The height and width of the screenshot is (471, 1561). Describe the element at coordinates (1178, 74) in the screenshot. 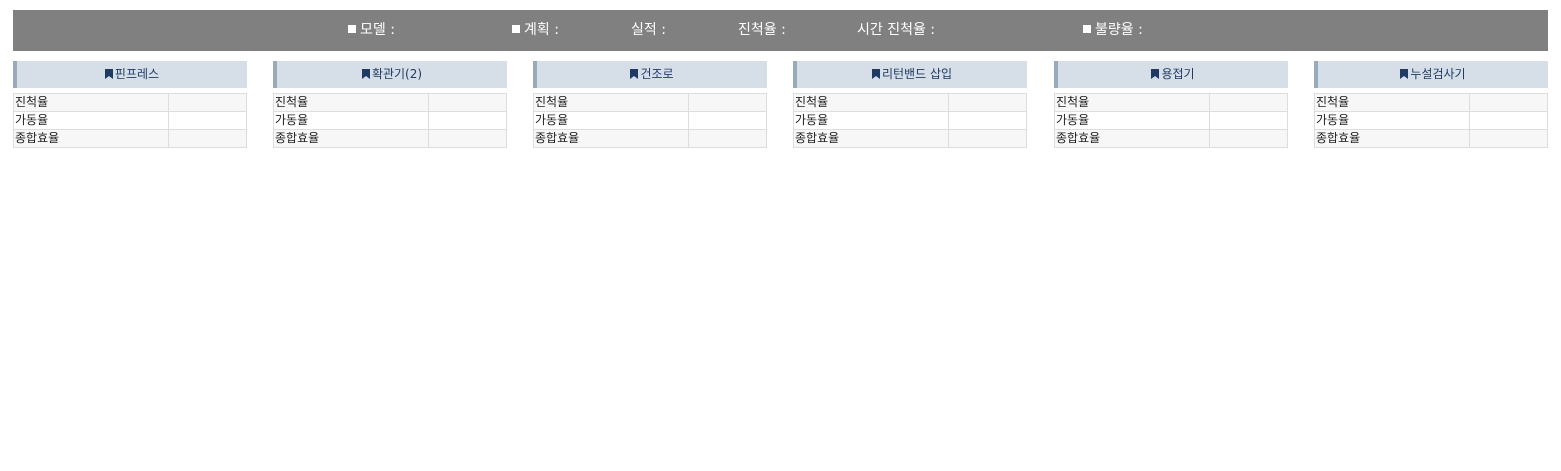

I see `panel-title: 용접기` at that location.